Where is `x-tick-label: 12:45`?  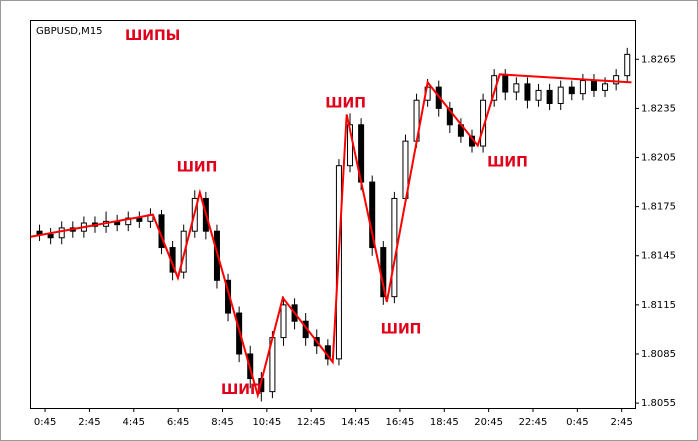 x-tick-label: 12:45 is located at coordinates (311, 422).